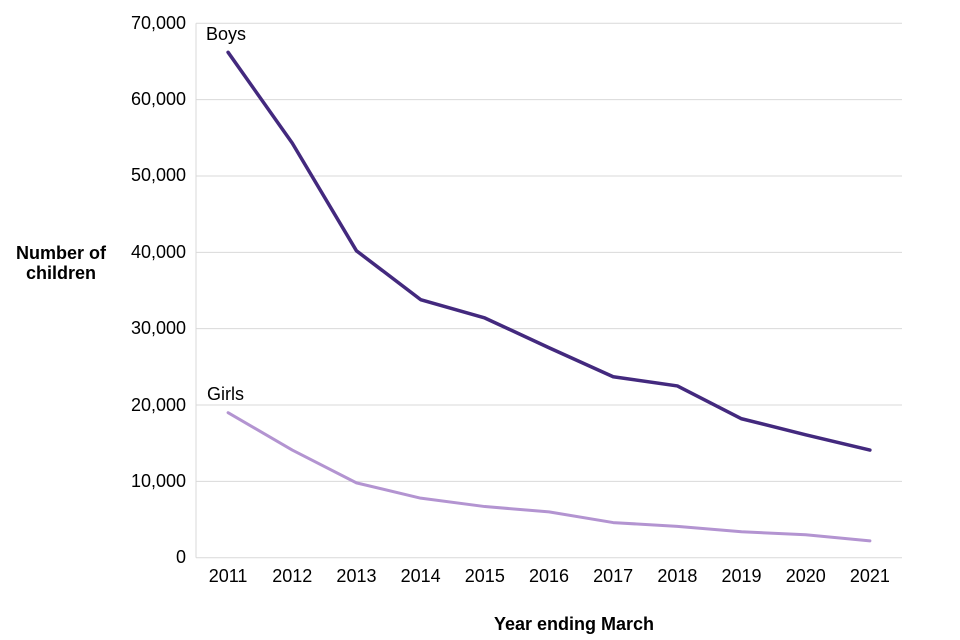  I want to click on x-tick-label: 2020, so click(805, 576).